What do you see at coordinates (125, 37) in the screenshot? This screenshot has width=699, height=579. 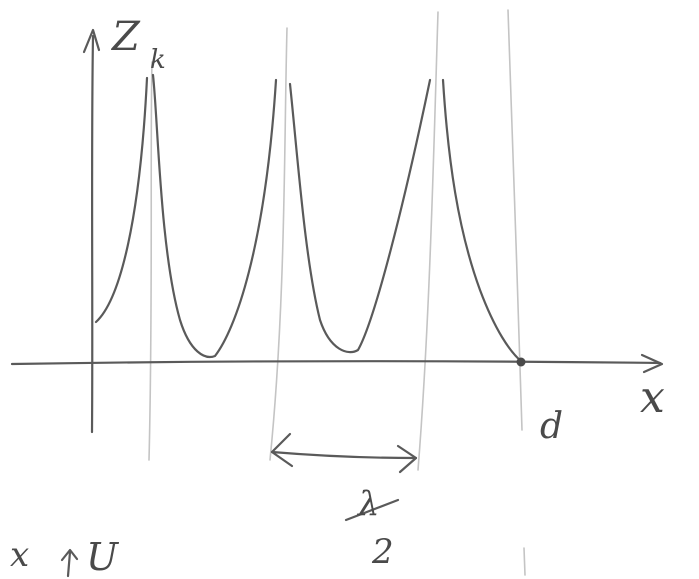 I see `y-axis-label: Z` at bounding box center [125, 37].